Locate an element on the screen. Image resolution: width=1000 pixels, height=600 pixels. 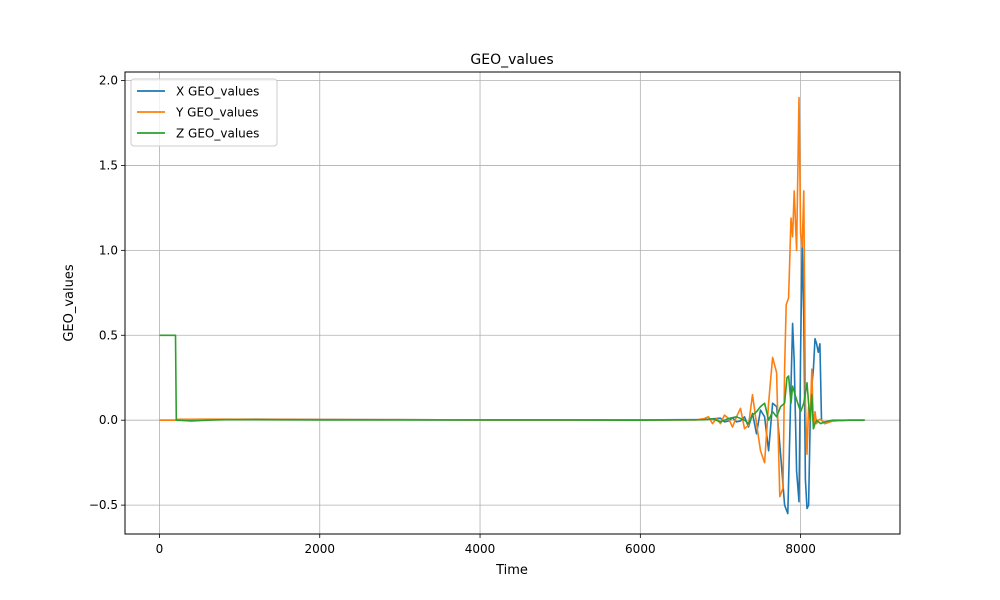
y-tick-label: 0.0 is located at coordinates (108, 420).